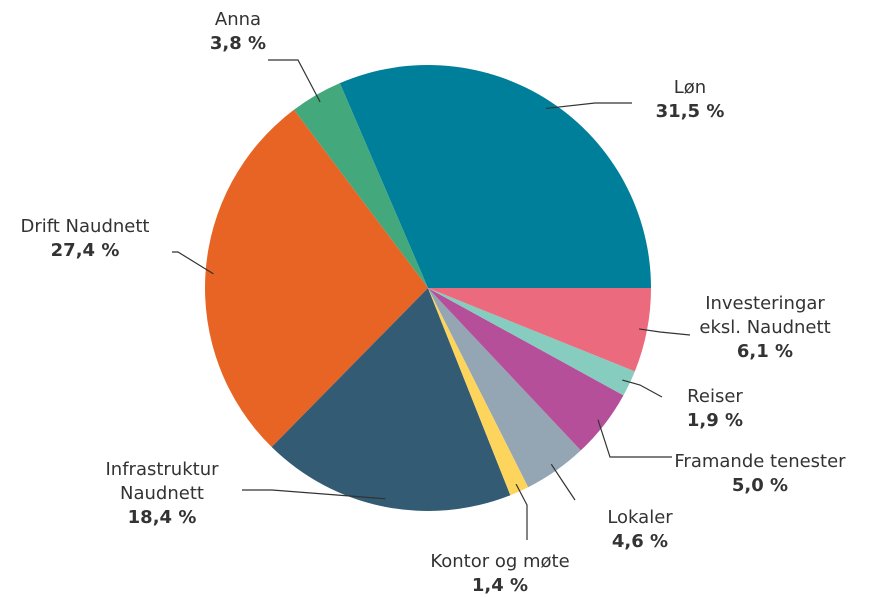  What do you see at coordinates (715, 420) in the screenshot?
I see `slice-value: 1,9 %` at bounding box center [715, 420].